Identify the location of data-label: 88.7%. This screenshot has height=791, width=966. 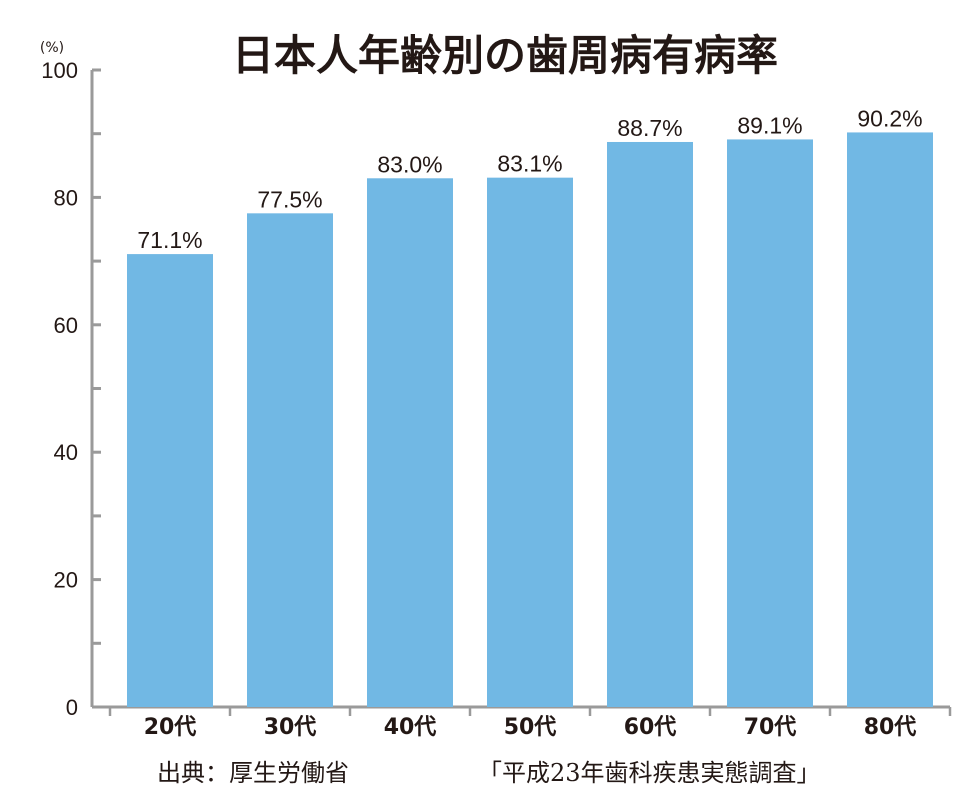
(649, 128).